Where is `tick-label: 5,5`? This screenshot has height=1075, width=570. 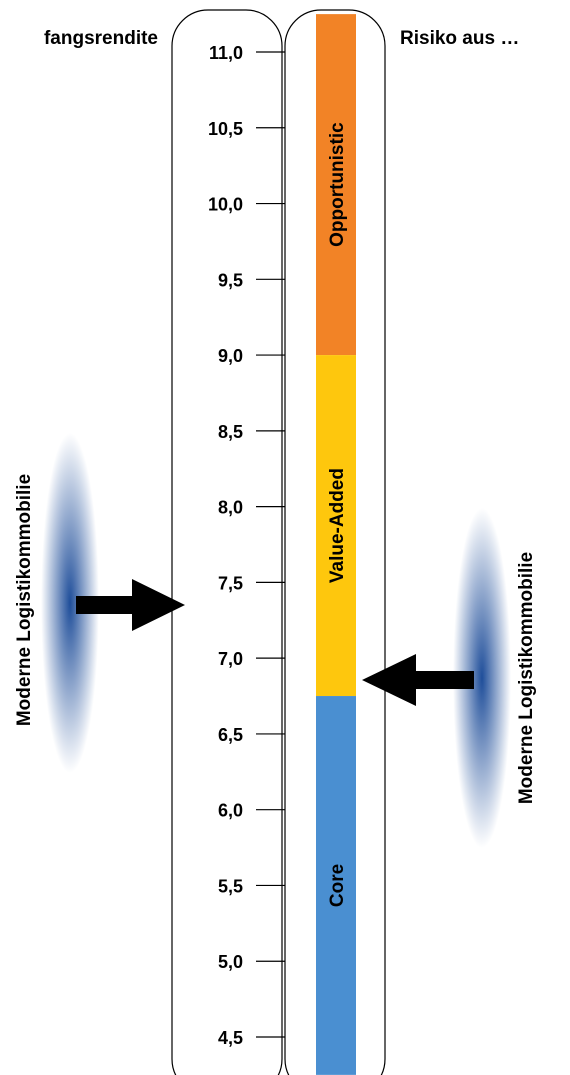 tick-label: 5,5 is located at coordinates (230, 886).